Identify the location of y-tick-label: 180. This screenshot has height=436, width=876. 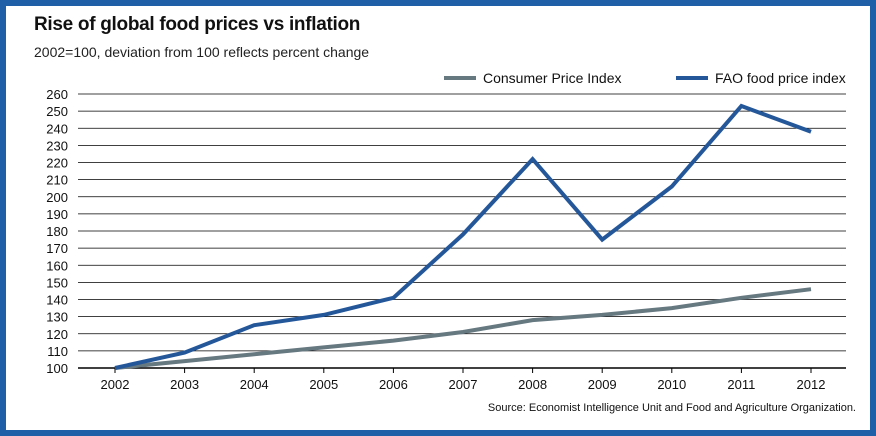
(57, 231).